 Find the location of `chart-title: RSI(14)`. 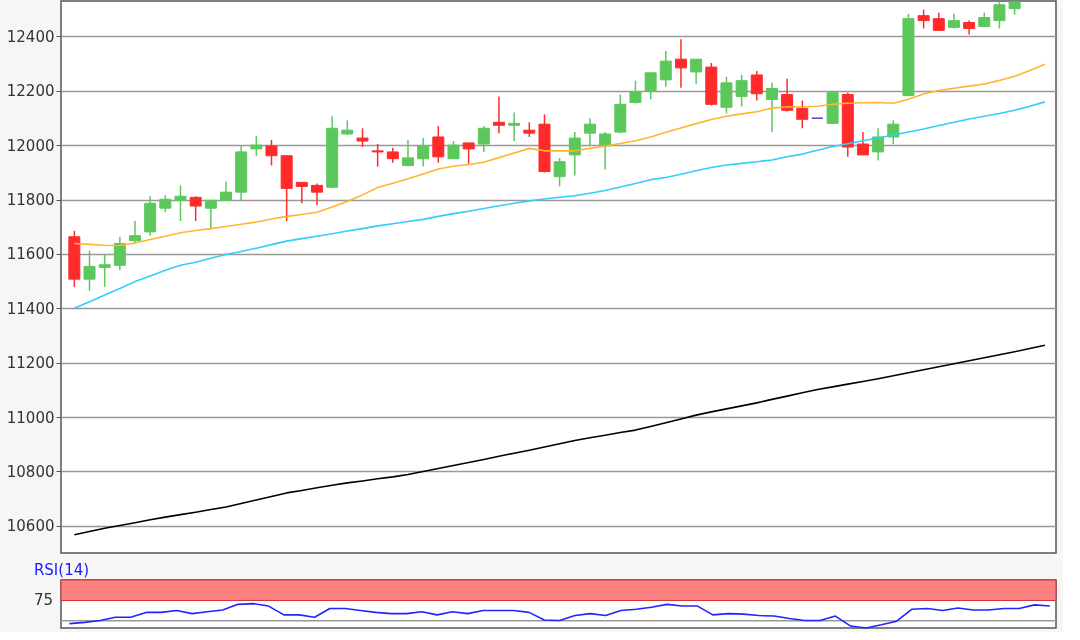

chart-title: RSI(14) is located at coordinates (61, 569).